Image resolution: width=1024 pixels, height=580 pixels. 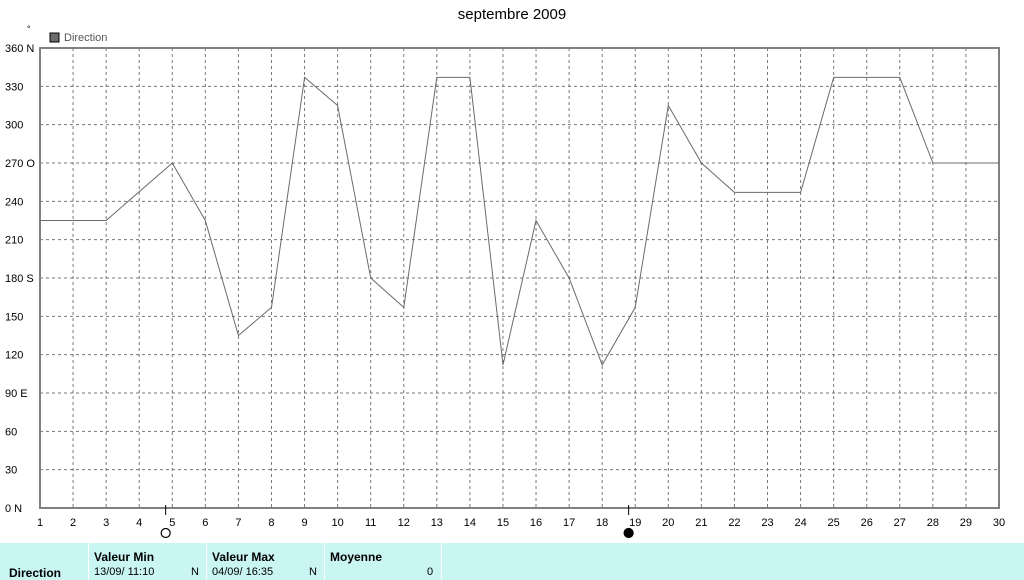 What do you see at coordinates (243, 557) in the screenshot?
I see `max-header: Valeur Max` at bounding box center [243, 557].